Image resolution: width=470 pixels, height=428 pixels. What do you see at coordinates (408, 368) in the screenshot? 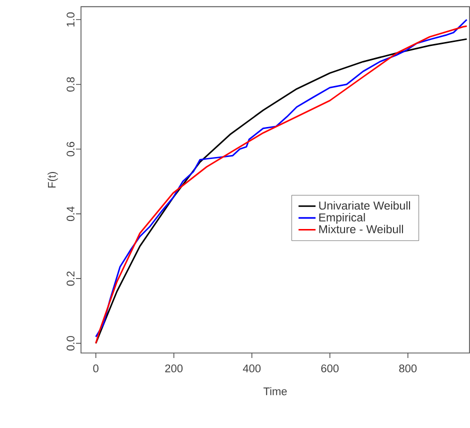
I see `x-tick-label: 800` at bounding box center [408, 368].